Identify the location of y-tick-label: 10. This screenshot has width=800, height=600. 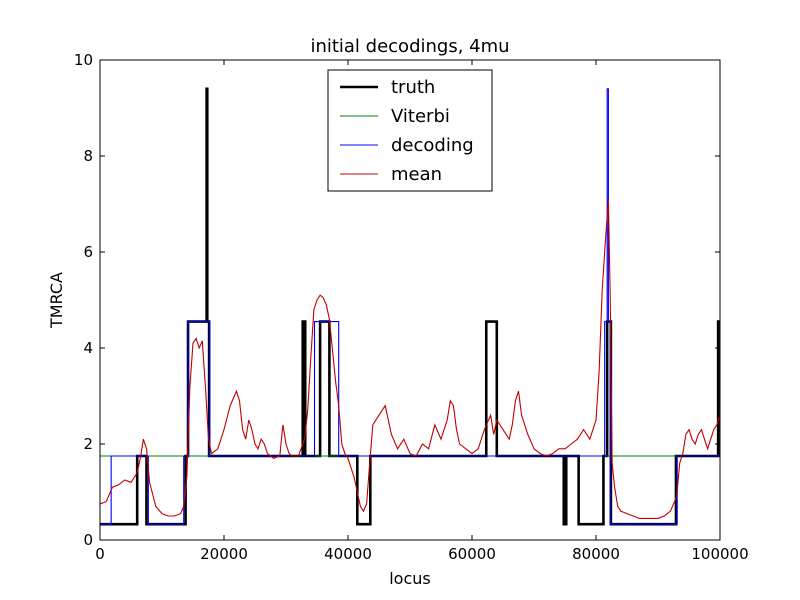
(83, 60).